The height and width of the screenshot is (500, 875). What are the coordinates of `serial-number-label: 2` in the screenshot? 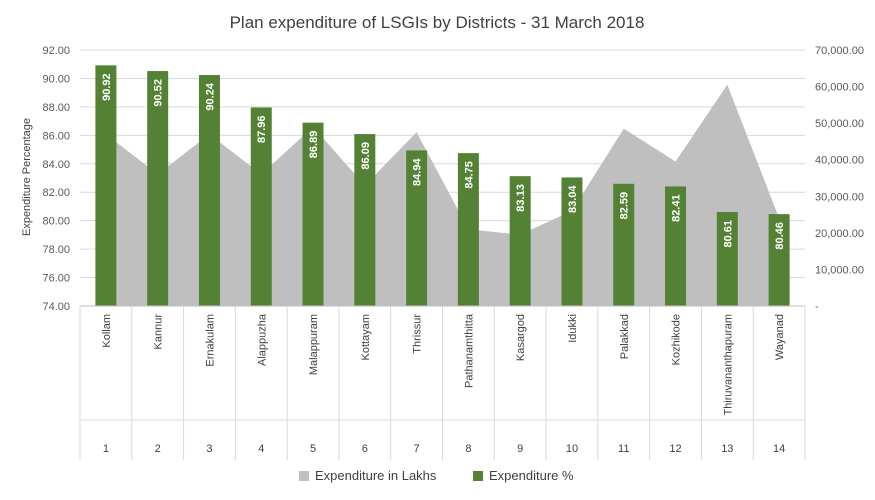 It's located at (158, 449).